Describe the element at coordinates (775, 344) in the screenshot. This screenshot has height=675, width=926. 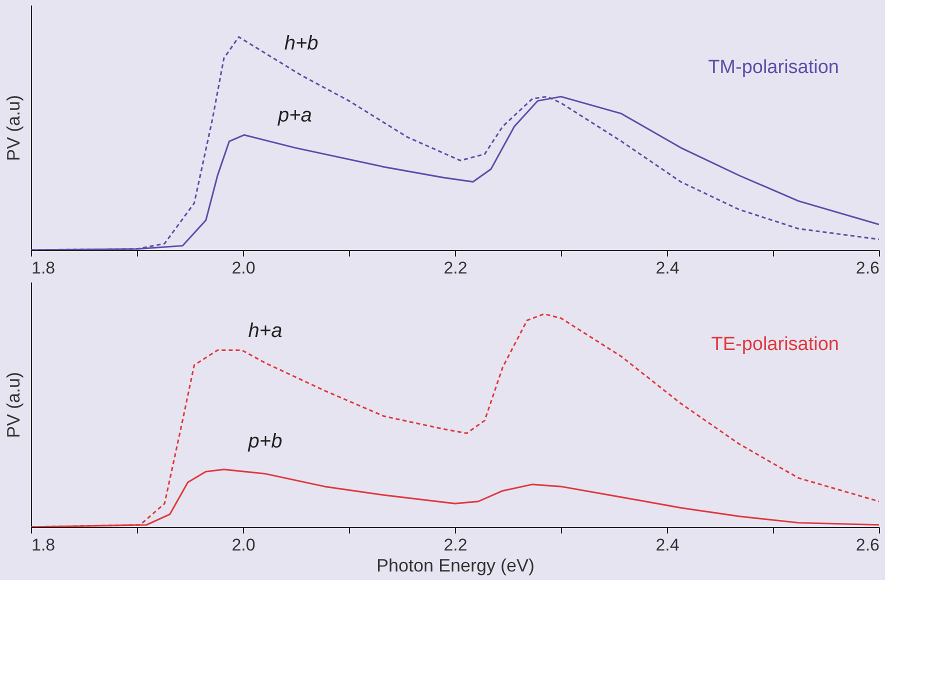
I see `text: TE-polarisation` at that location.